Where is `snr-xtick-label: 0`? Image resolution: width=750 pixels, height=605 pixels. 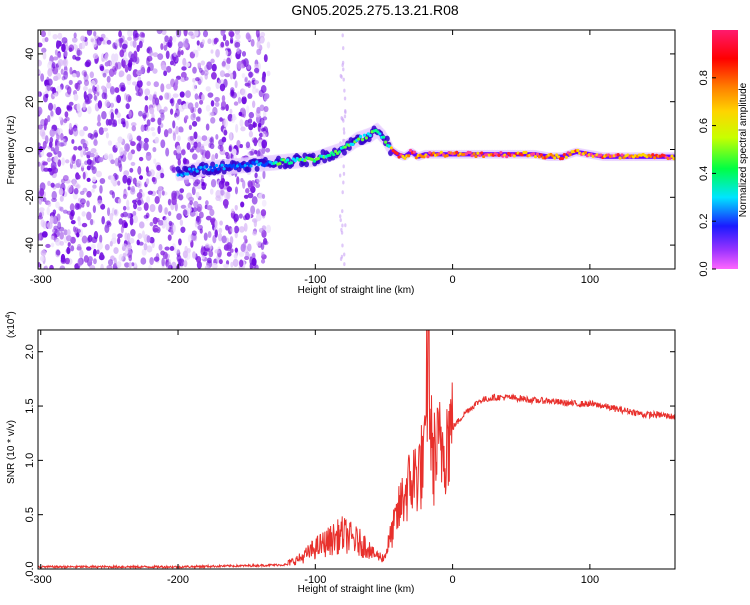
snr-xtick-label: 0 is located at coordinates (453, 580).